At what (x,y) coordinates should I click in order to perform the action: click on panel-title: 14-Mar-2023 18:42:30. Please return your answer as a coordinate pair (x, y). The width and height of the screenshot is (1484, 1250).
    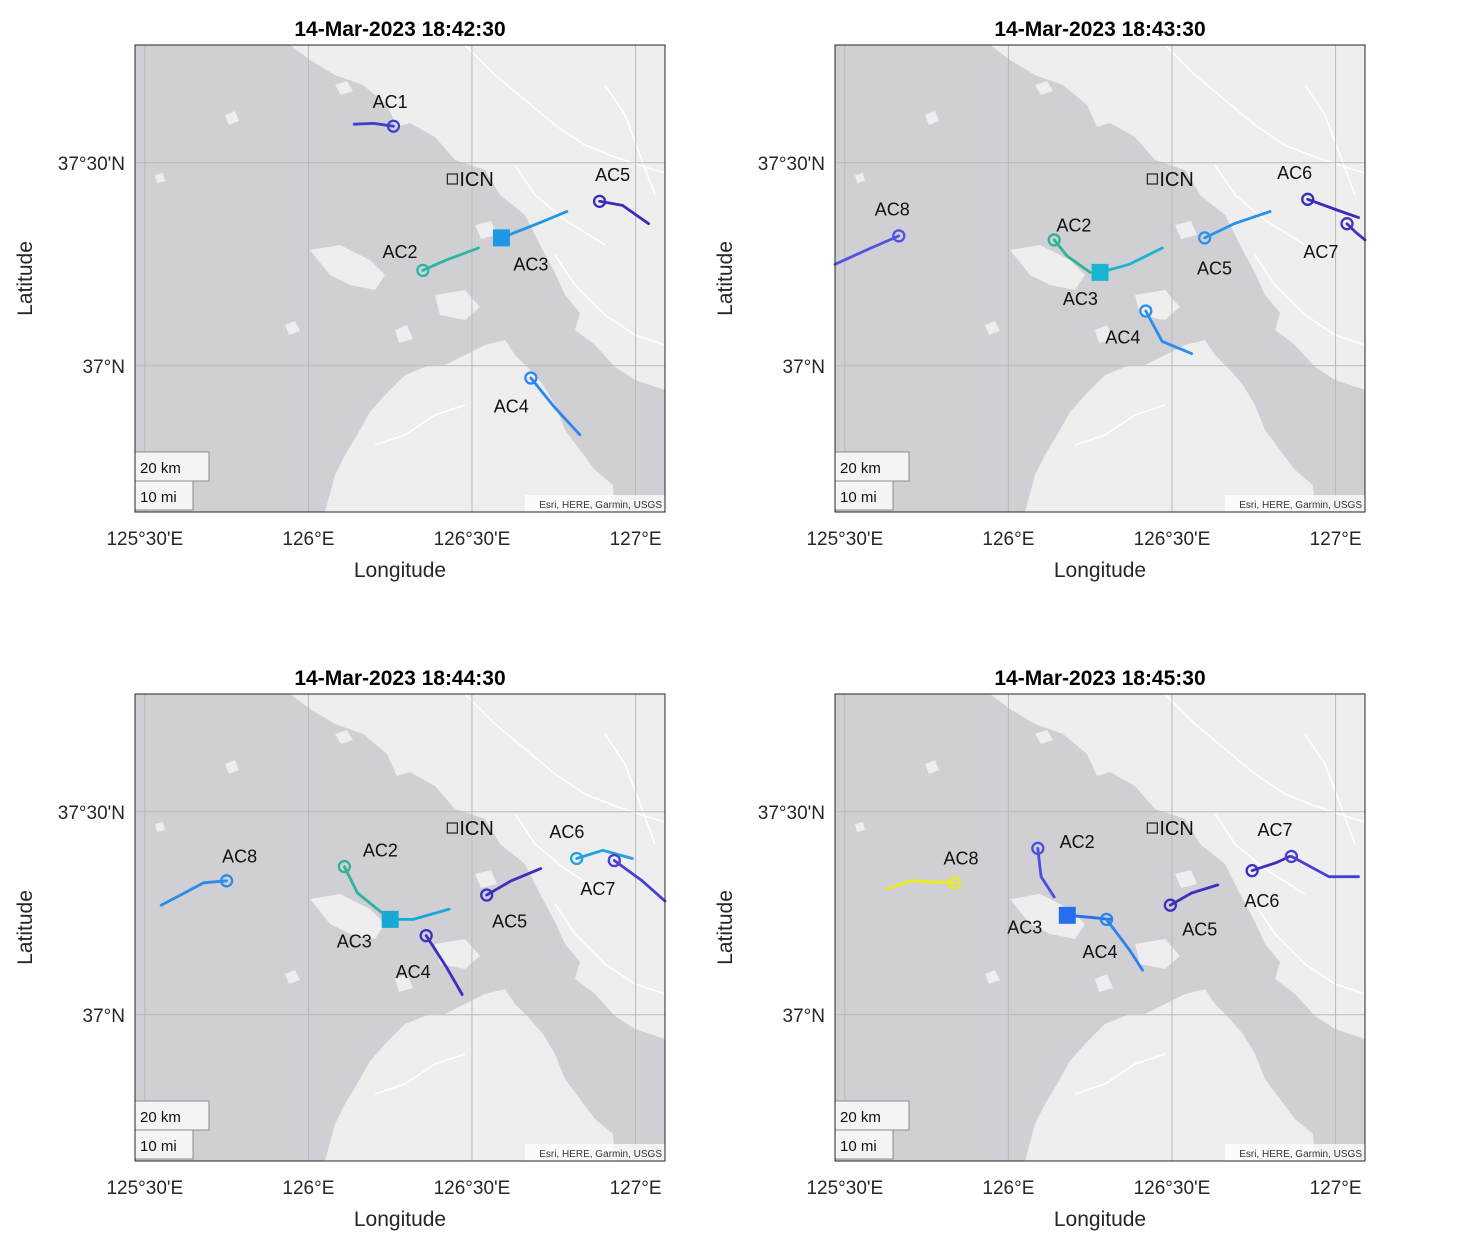
    Looking at the image, I should click on (399, 29).